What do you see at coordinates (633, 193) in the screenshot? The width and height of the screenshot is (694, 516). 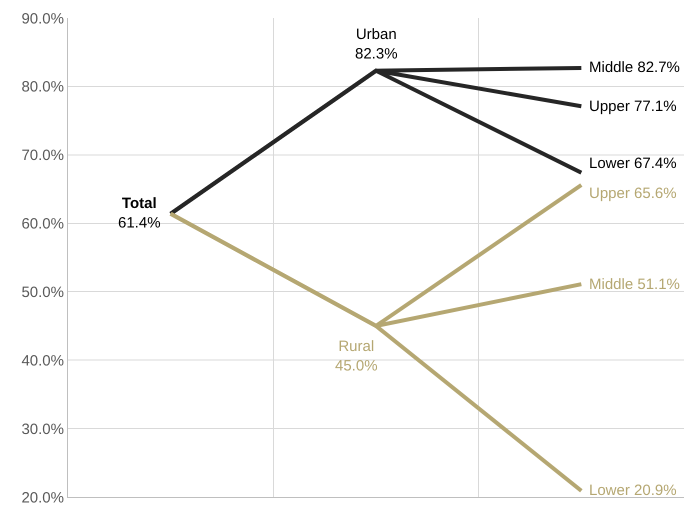 I see `data-label: Upper 65.6%` at bounding box center [633, 193].